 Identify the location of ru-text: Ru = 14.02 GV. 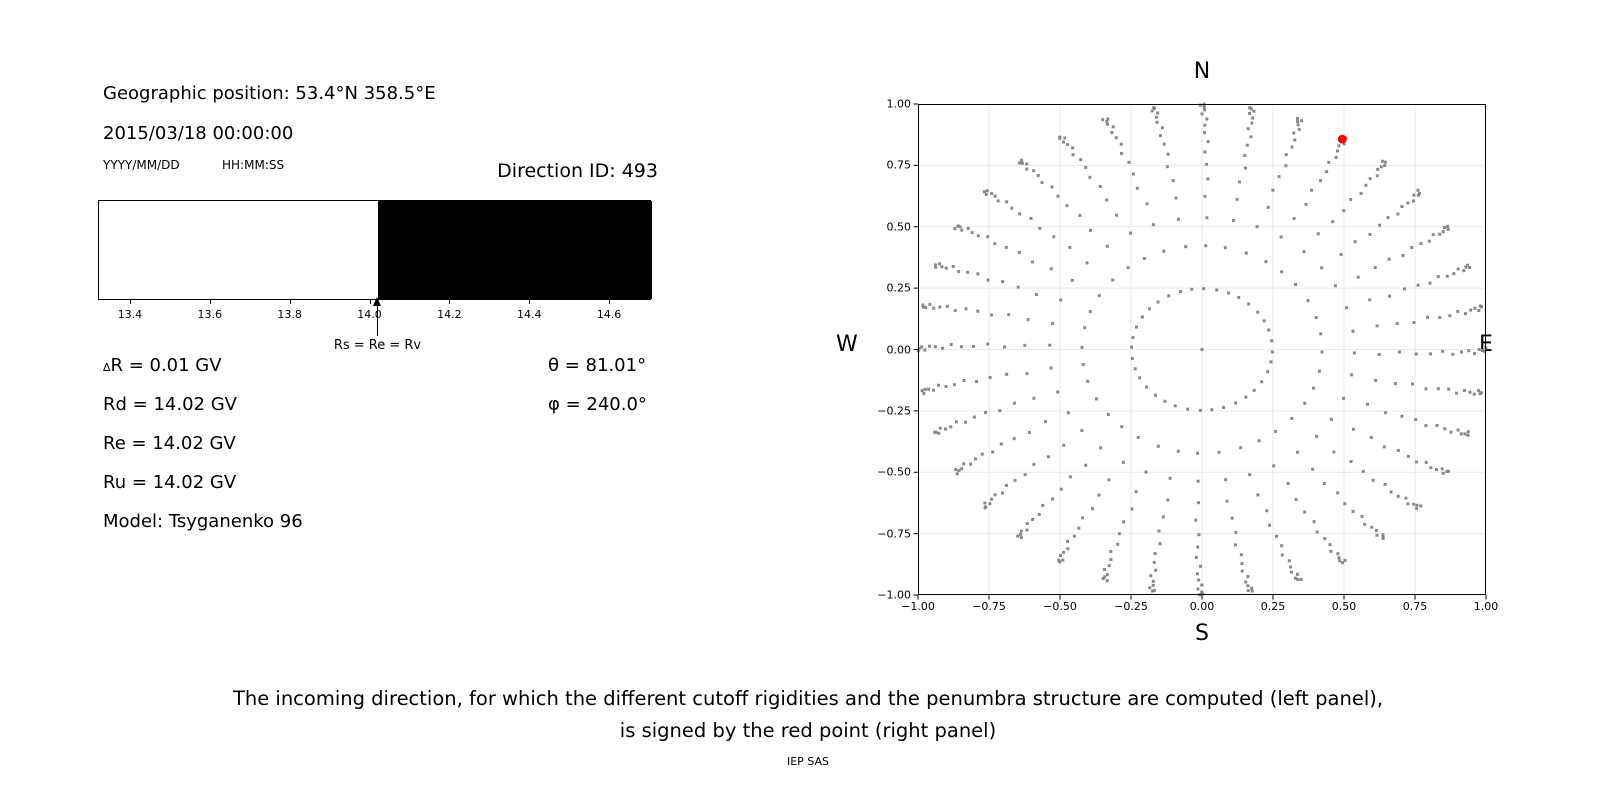
(170, 482).